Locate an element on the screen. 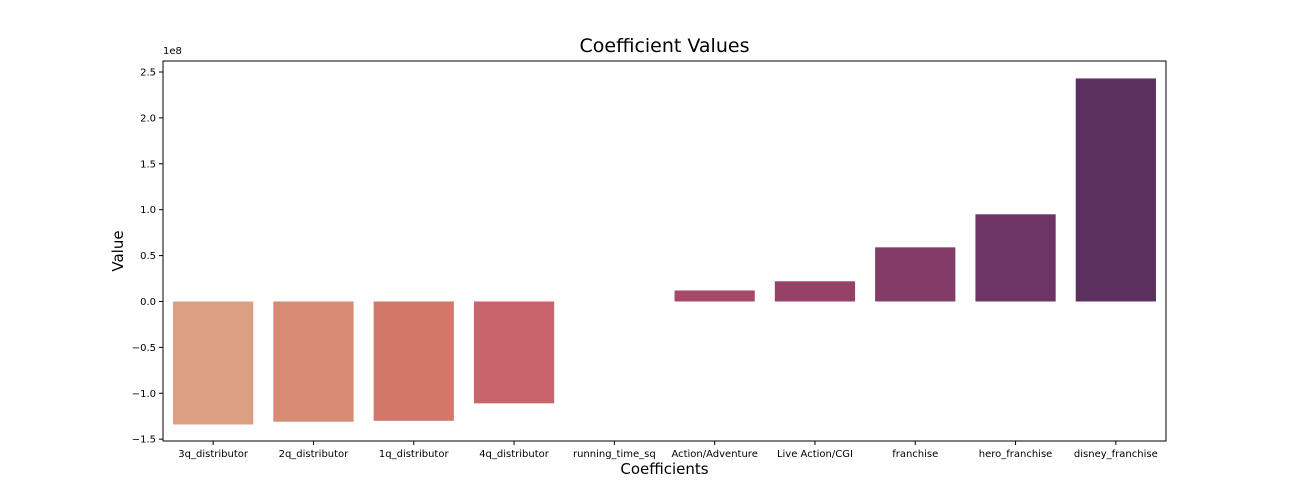 The height and width of the screenshot is (504, 1296). y-tick-label: −1.5 is located at coordinates (144, 440).